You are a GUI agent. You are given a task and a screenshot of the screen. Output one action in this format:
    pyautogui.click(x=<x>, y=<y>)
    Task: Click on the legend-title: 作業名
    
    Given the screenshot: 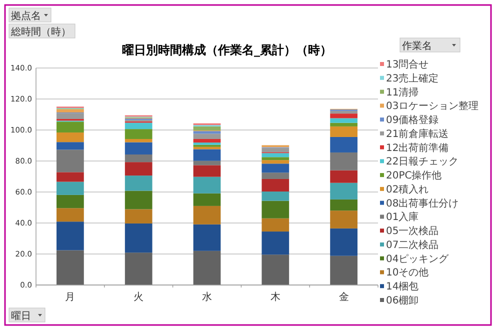 What is the action you would take?
    pyautogui.click(x=416, y=46)
    